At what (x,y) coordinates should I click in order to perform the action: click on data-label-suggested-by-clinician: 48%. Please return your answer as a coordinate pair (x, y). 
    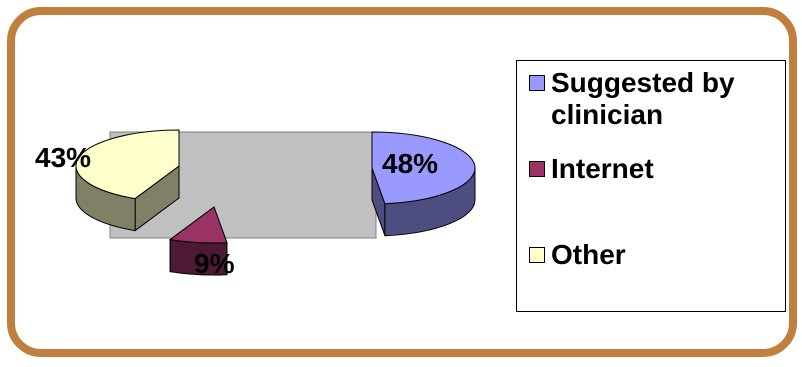
    Looking at the image, I should click on (410, 163).